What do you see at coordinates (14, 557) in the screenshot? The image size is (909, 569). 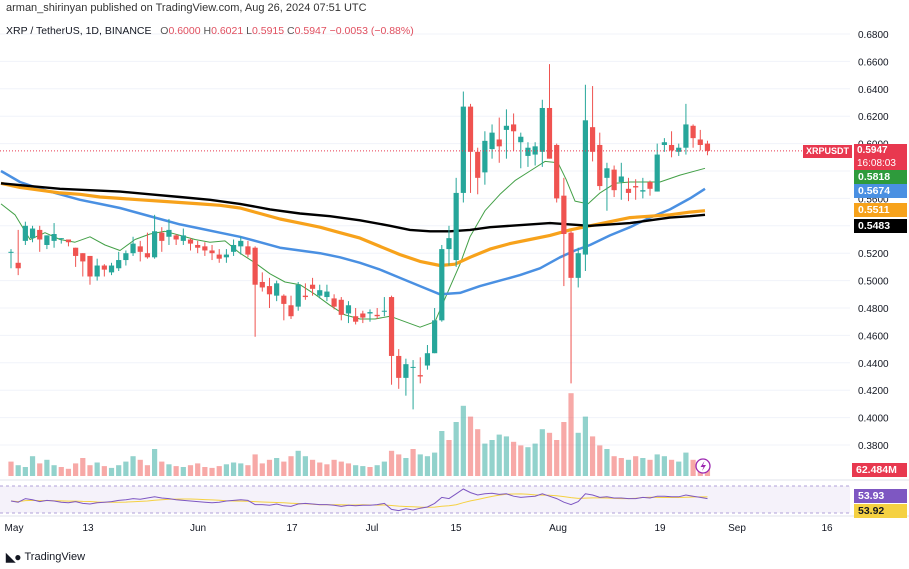 I see `tradingview-logo-icon: ◣●` at bounding box center [14, 557].